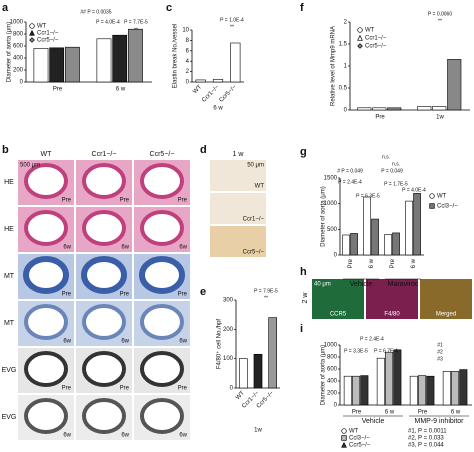 This screenshot has height=452, width=474. I want to click on image-label: WT, so click(260, 187).